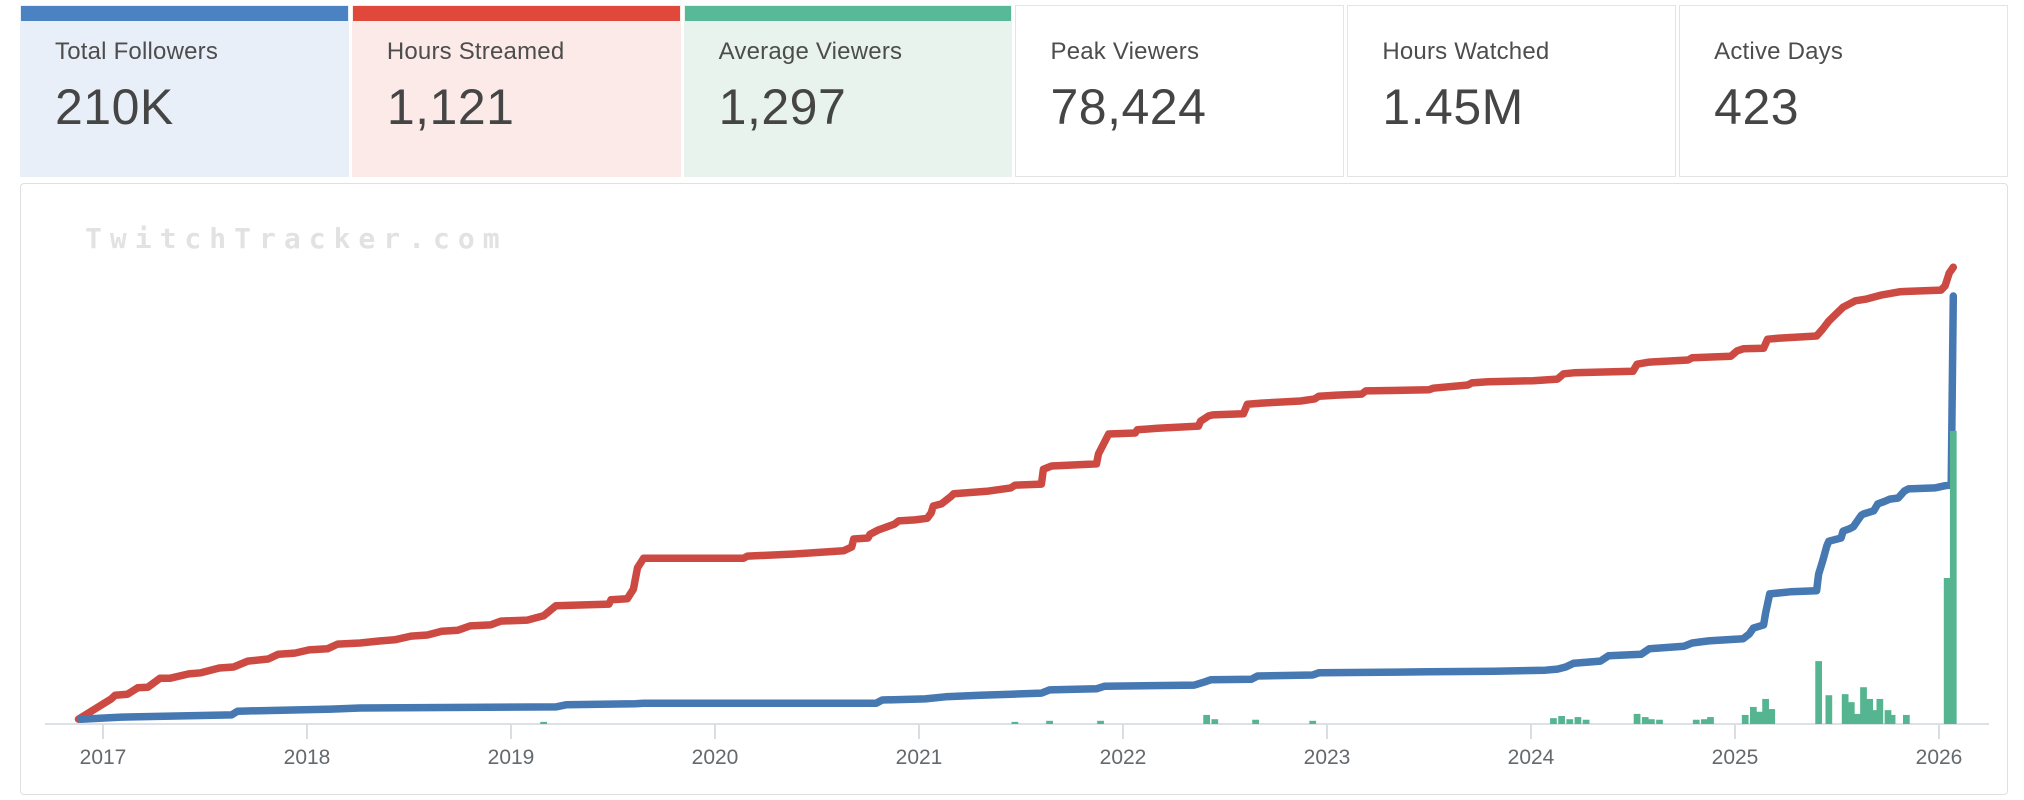  Describe the element at coordinates (114, 107) in the screenshot. I see `card-value: 210K` at that location.